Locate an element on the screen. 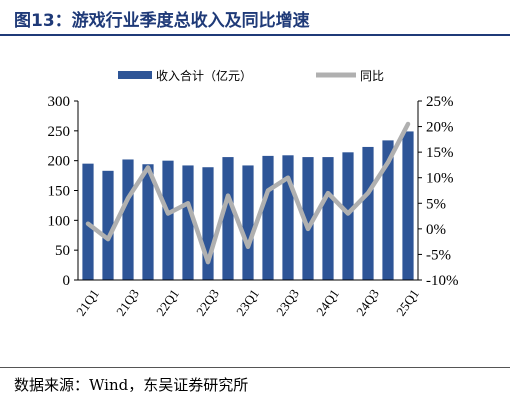 This screenshot has width=510, height=402. chart-legend: 收入合计（亿元） 同比 is located at coordinates (251, 75).